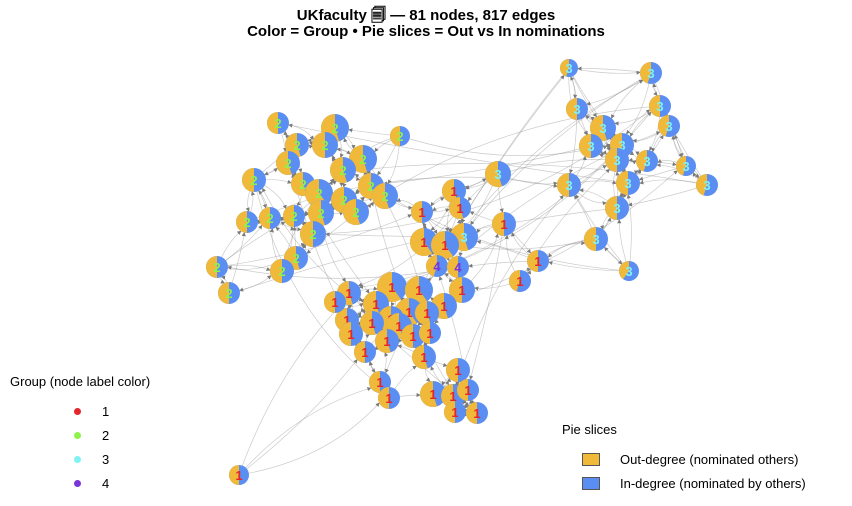 The width and height of the screenshot is (852, 506). Describe the element at coordinates (80, 381) in the screenshot. I see `group-legend-title: Group (node label color)` at that location.